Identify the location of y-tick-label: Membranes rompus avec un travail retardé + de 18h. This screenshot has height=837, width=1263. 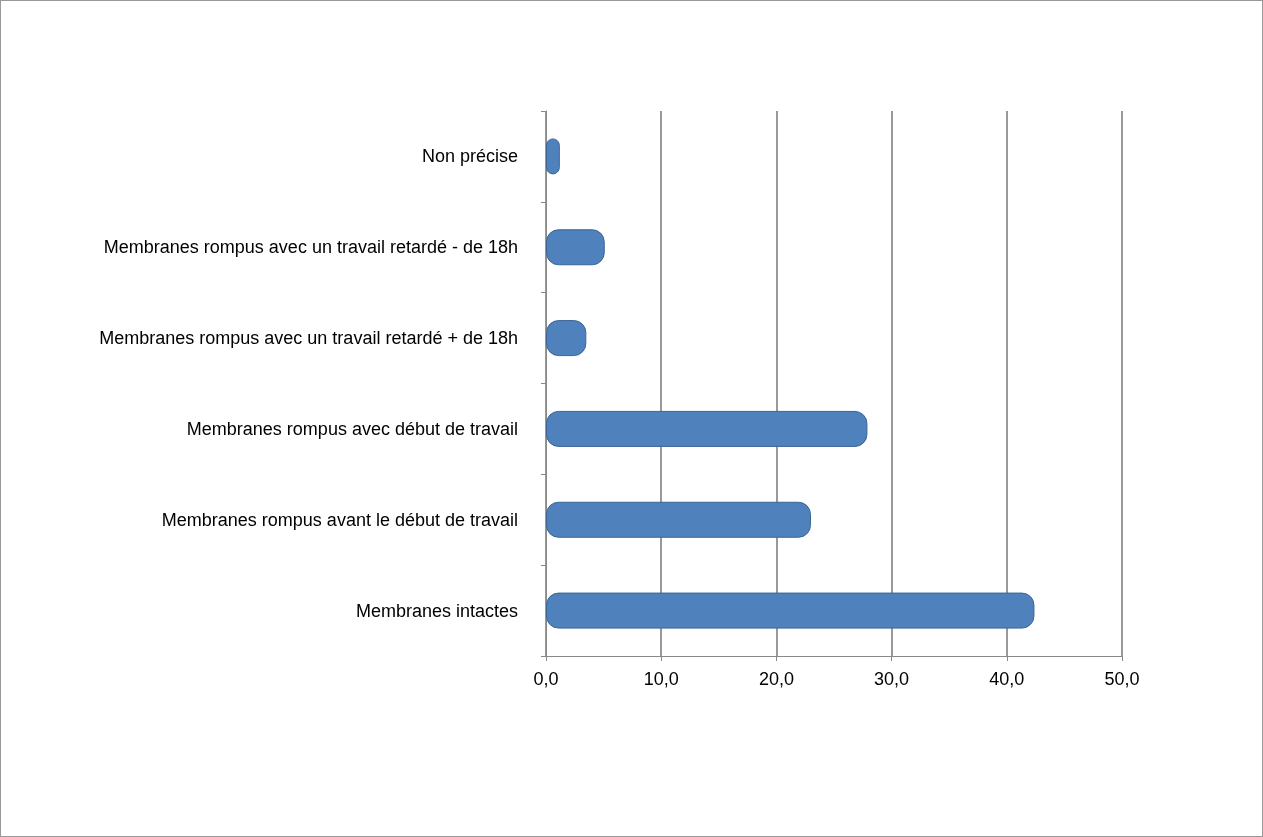
(308, 338).